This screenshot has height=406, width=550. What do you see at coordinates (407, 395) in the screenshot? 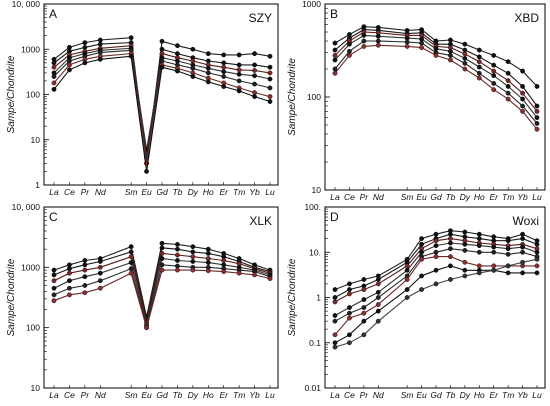
I see `x-tick-label: Sm` at bounding box center [407, 395].